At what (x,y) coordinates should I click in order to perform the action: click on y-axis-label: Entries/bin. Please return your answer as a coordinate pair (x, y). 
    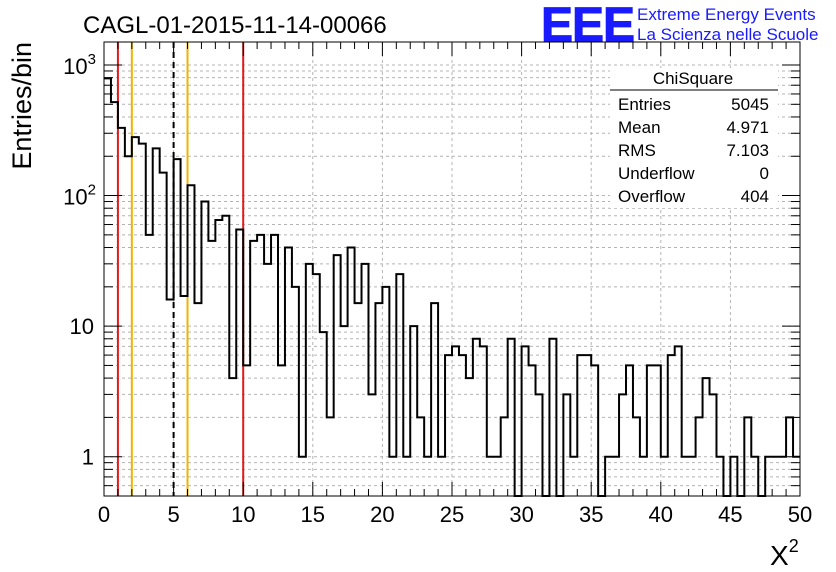
    Looking at the image, I should click on (22, 106).